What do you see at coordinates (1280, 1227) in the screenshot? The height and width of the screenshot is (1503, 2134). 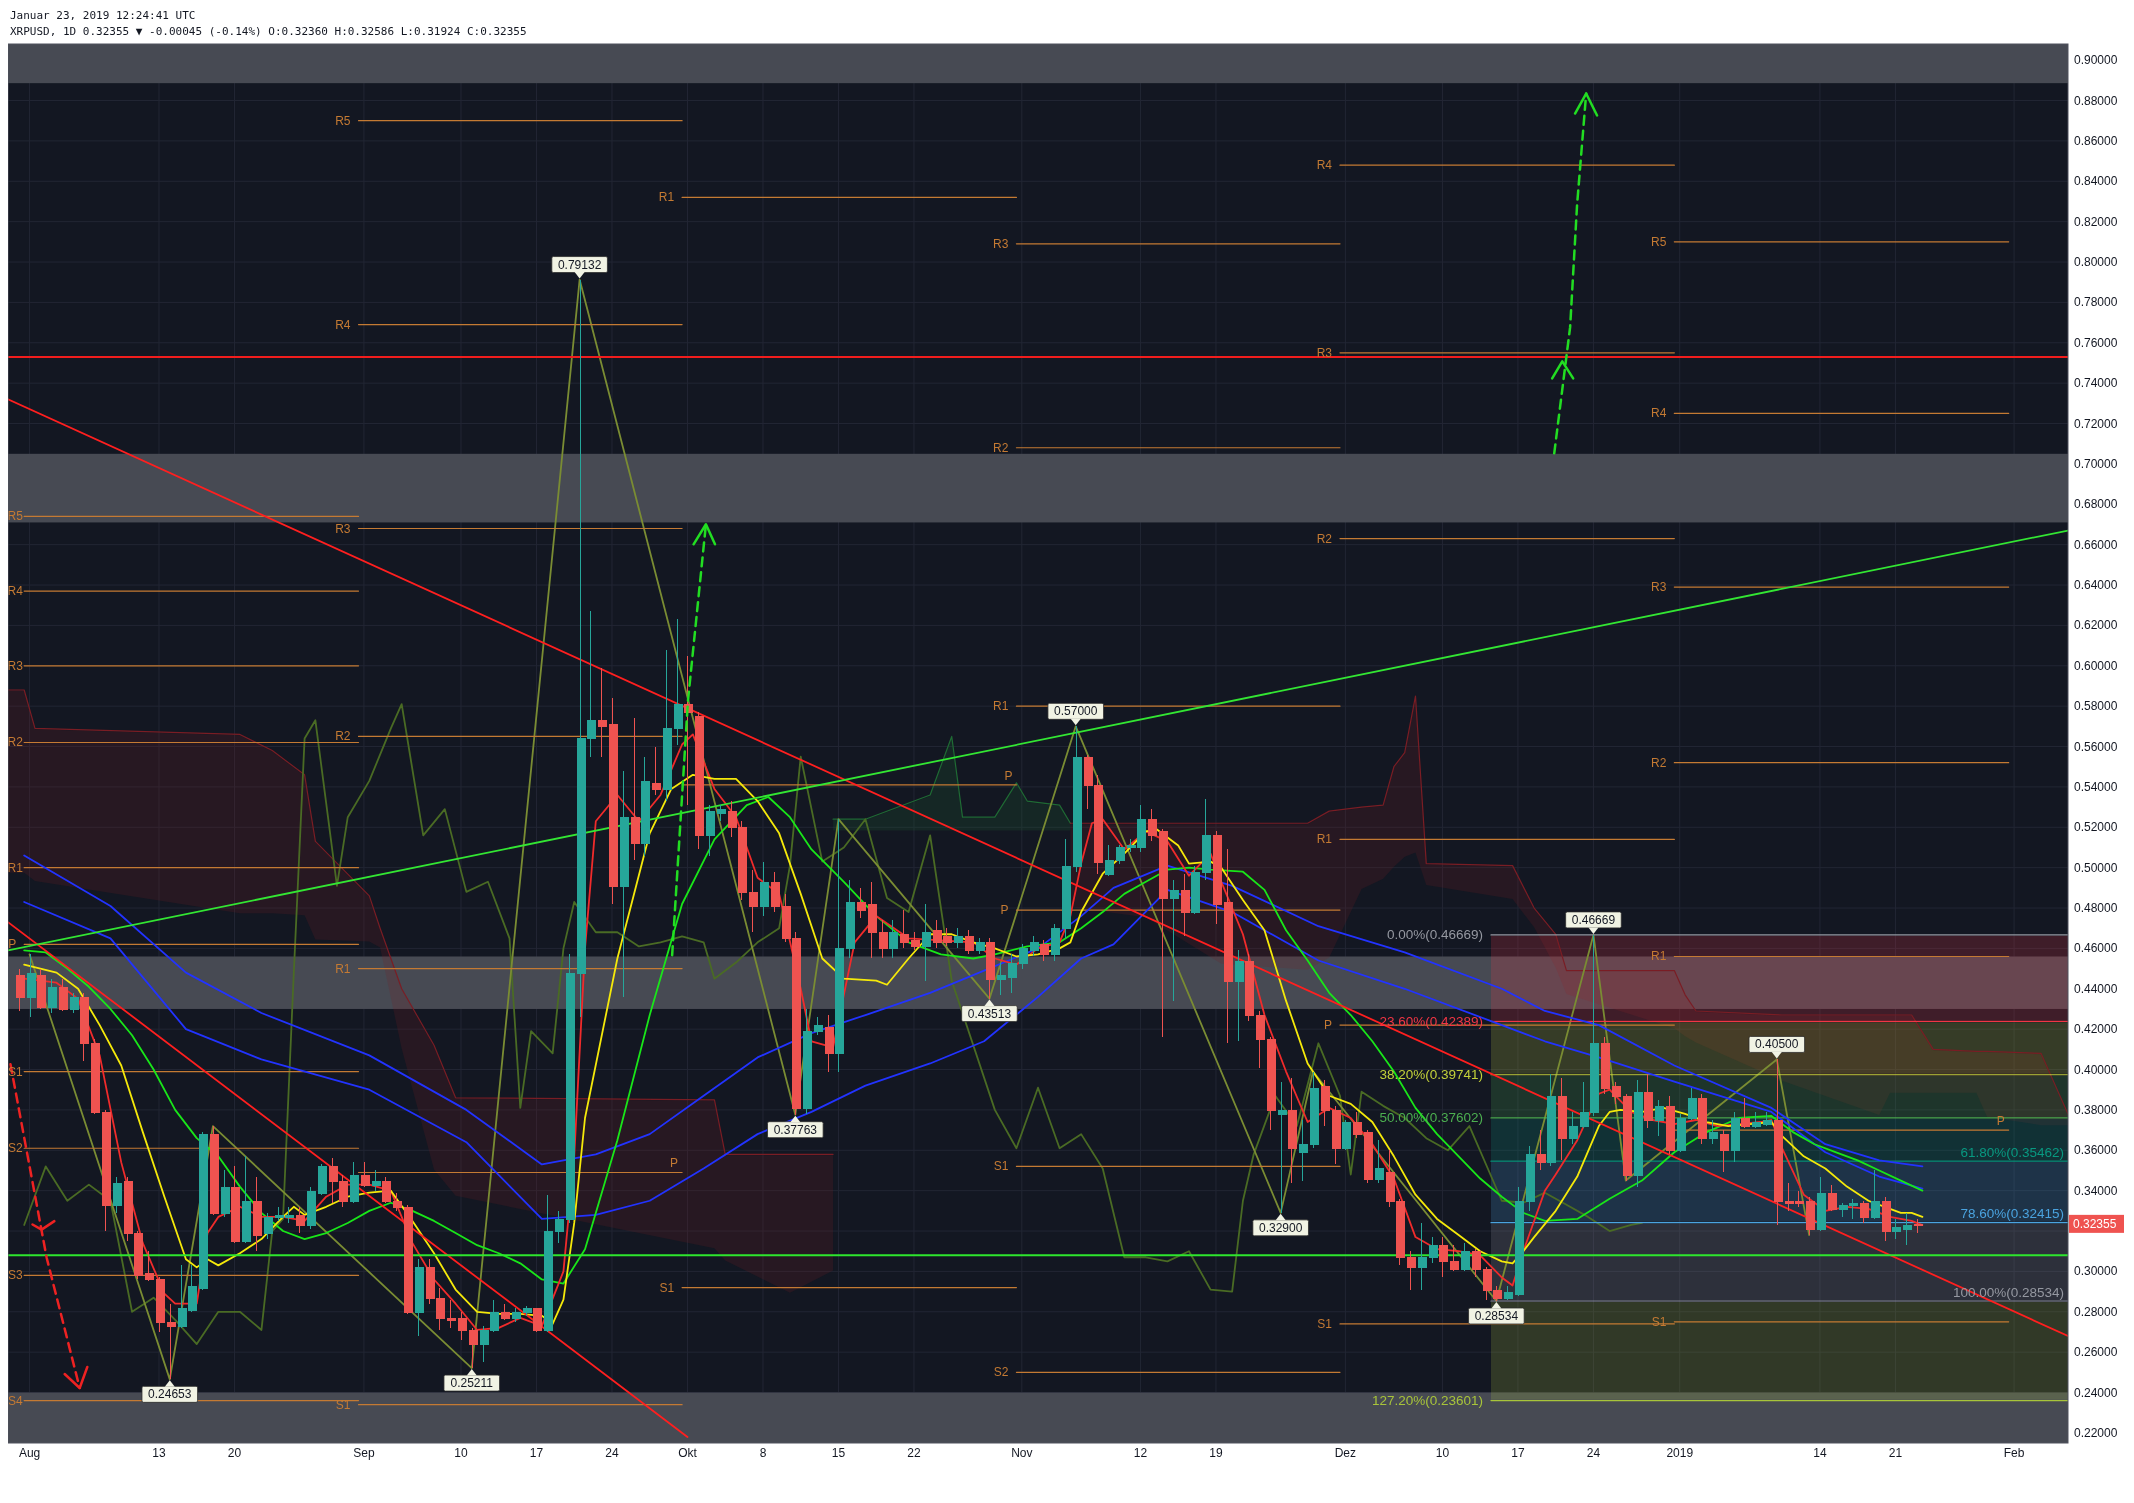 I see `annotation: 0.32900` at bounding box center [1280, 1227].